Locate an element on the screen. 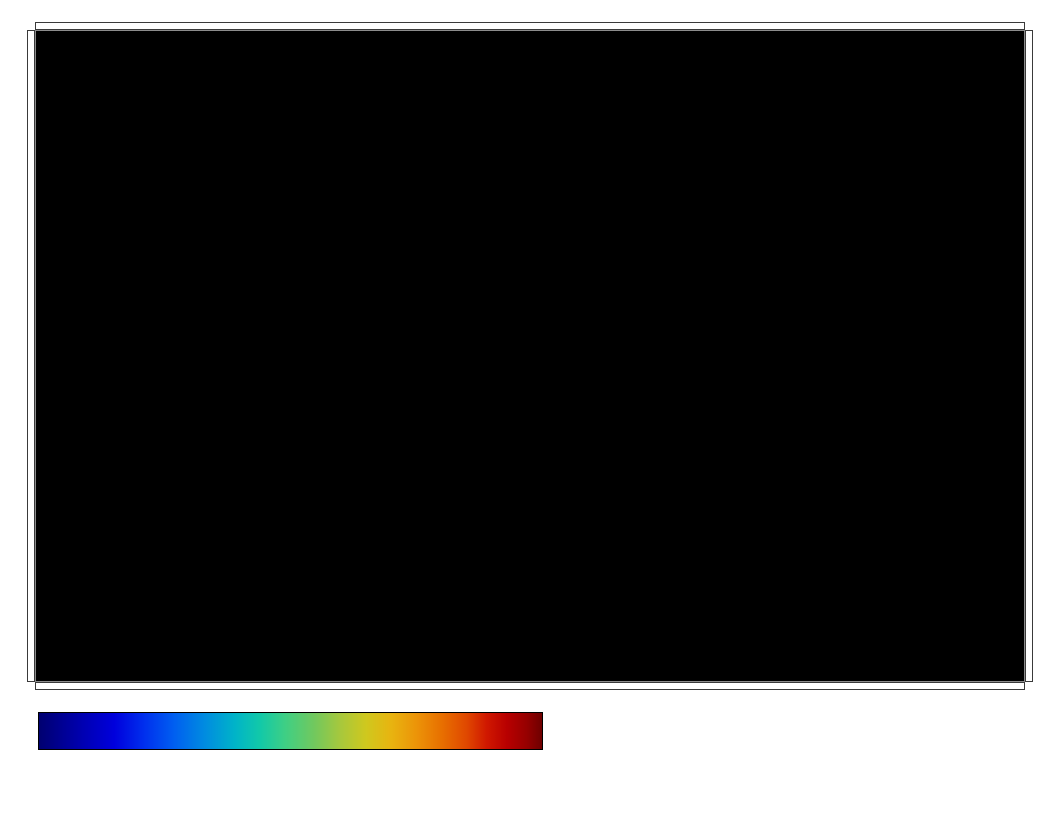 This screenshot has height=816, width=1056. axis-tickbar-top is located at coordinates (530, 26).